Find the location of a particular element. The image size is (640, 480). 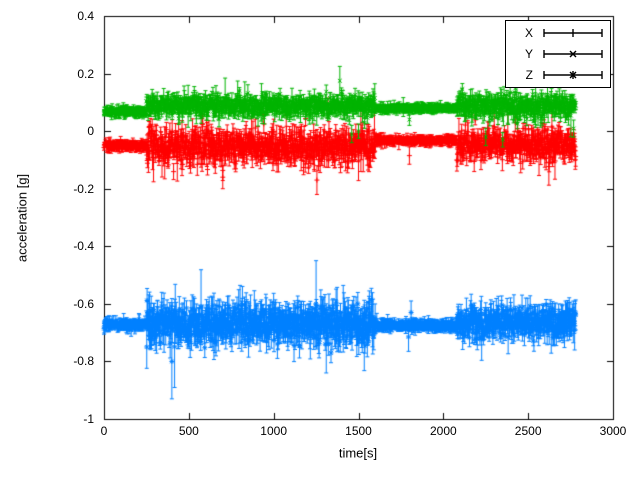

legend-row-x: X is located at coordinates (558, 33).